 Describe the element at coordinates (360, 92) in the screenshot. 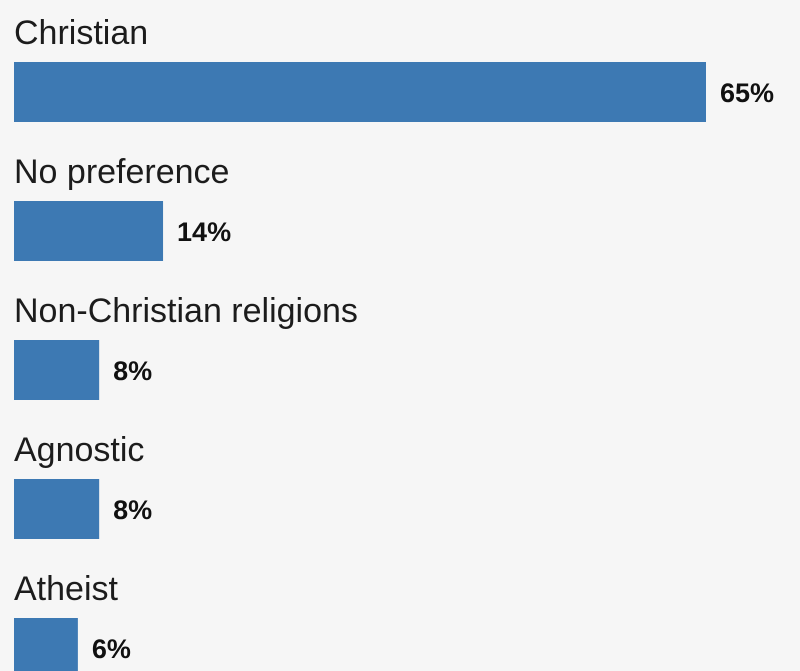

I see `bar-christian` at that location.